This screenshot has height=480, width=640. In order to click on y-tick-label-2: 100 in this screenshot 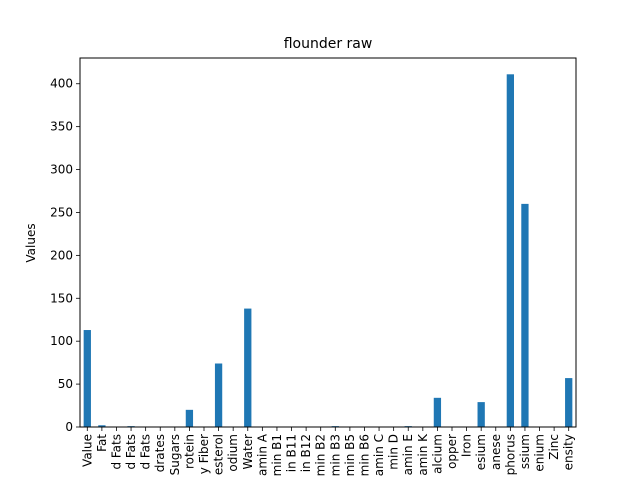, I will do `click(61, 341)`.